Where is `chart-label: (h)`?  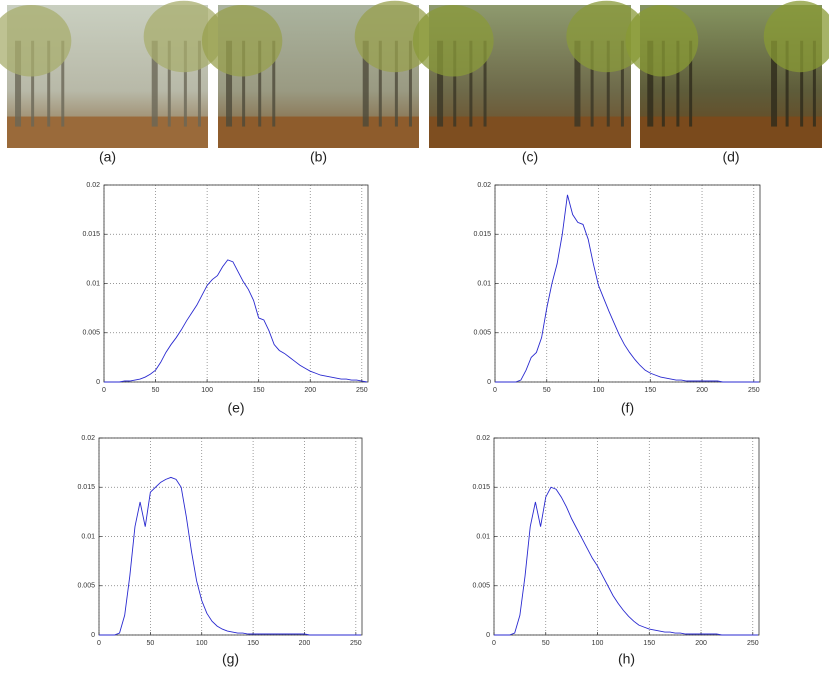
chart-label: (h) is located at coordinates (626, 659).